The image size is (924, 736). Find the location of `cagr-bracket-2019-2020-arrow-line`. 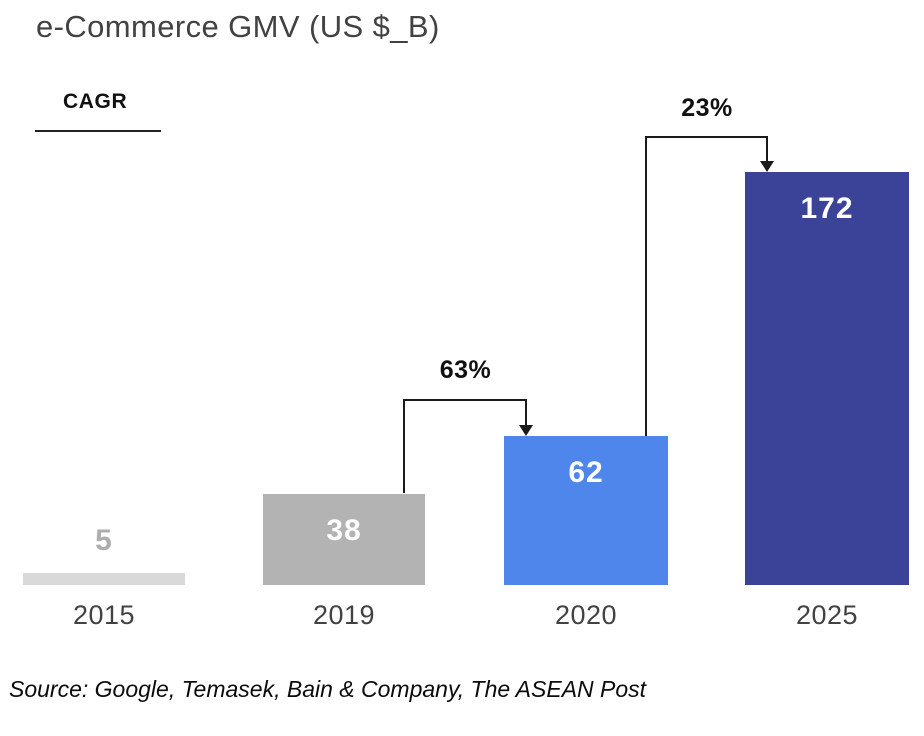

cagr-bracket-2019-2020-arrow-line is located at coordinates (526, 412).